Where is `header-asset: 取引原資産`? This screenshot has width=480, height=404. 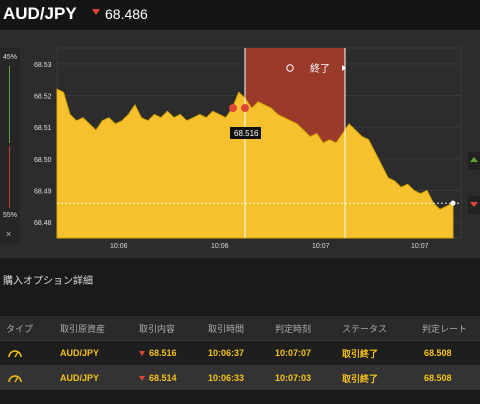
header-asset: 取引原資産 is located at coordinates (83, 328).